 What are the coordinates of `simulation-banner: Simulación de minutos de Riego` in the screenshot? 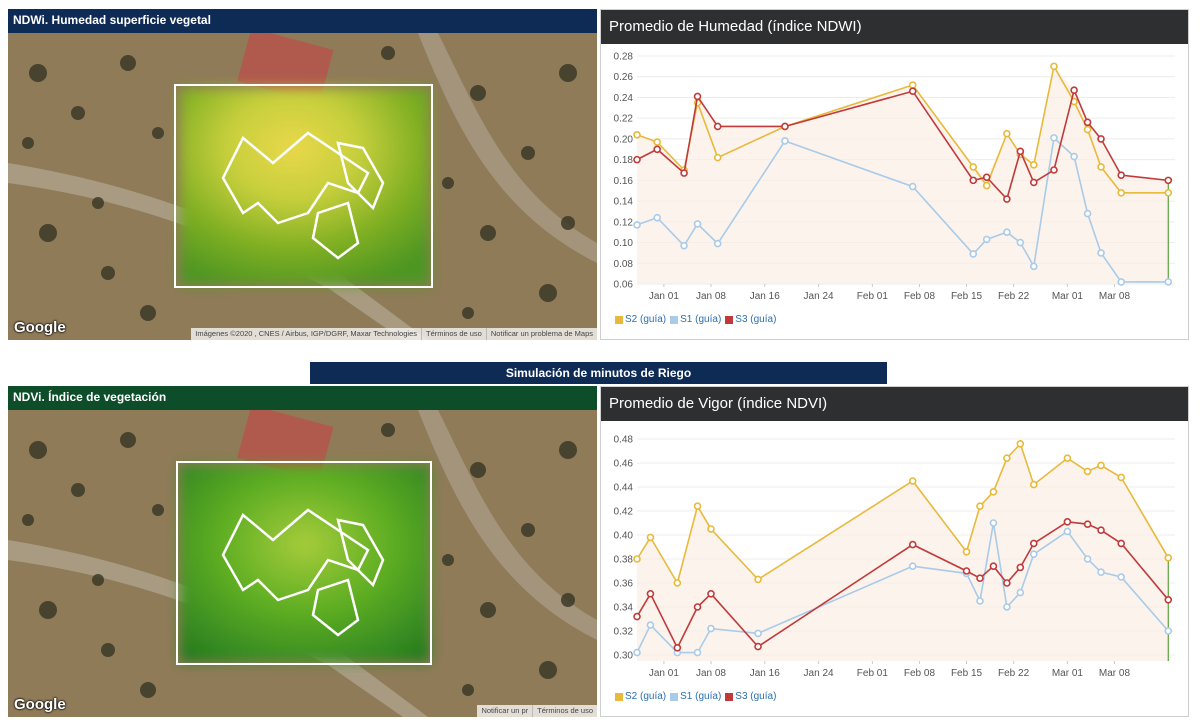 It's located at (598, 373).